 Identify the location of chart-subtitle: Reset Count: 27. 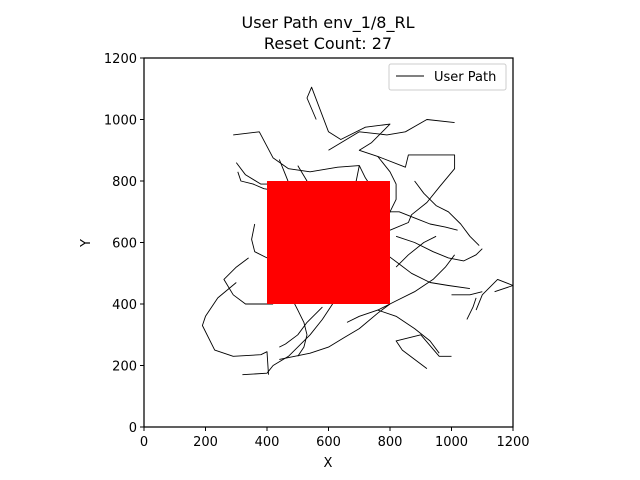
(328, 43).